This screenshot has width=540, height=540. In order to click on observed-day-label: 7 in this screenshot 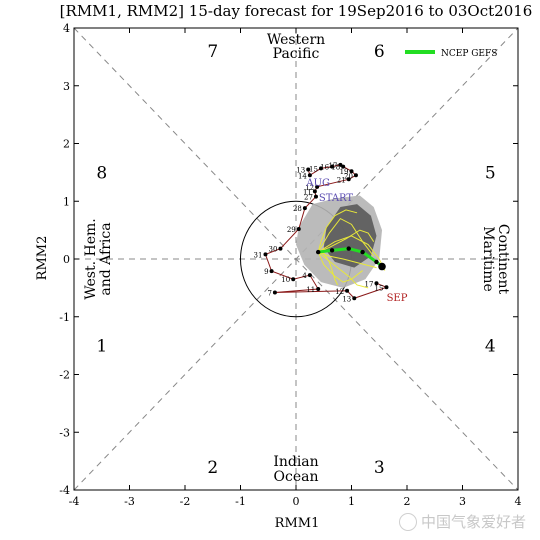, I will do `click(269, 293)`.